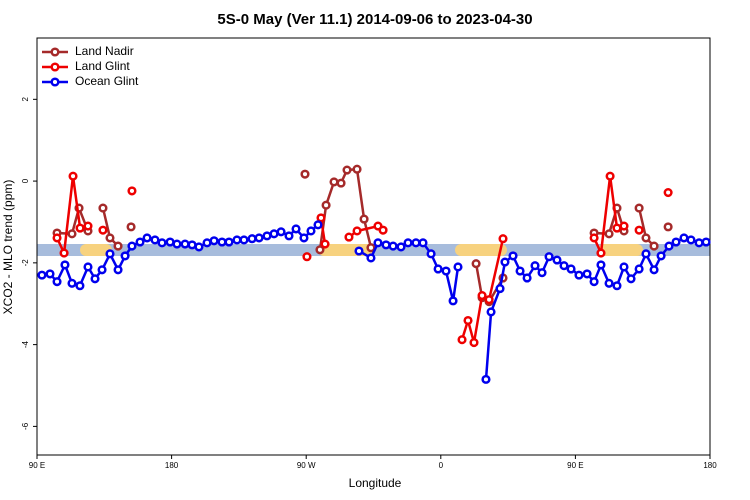 The image size is (750, 500). What do you see at coordinates (37, 465) in the screenshot?
I see `x-tick-label: 90 E` at bounding box center [37, 465].